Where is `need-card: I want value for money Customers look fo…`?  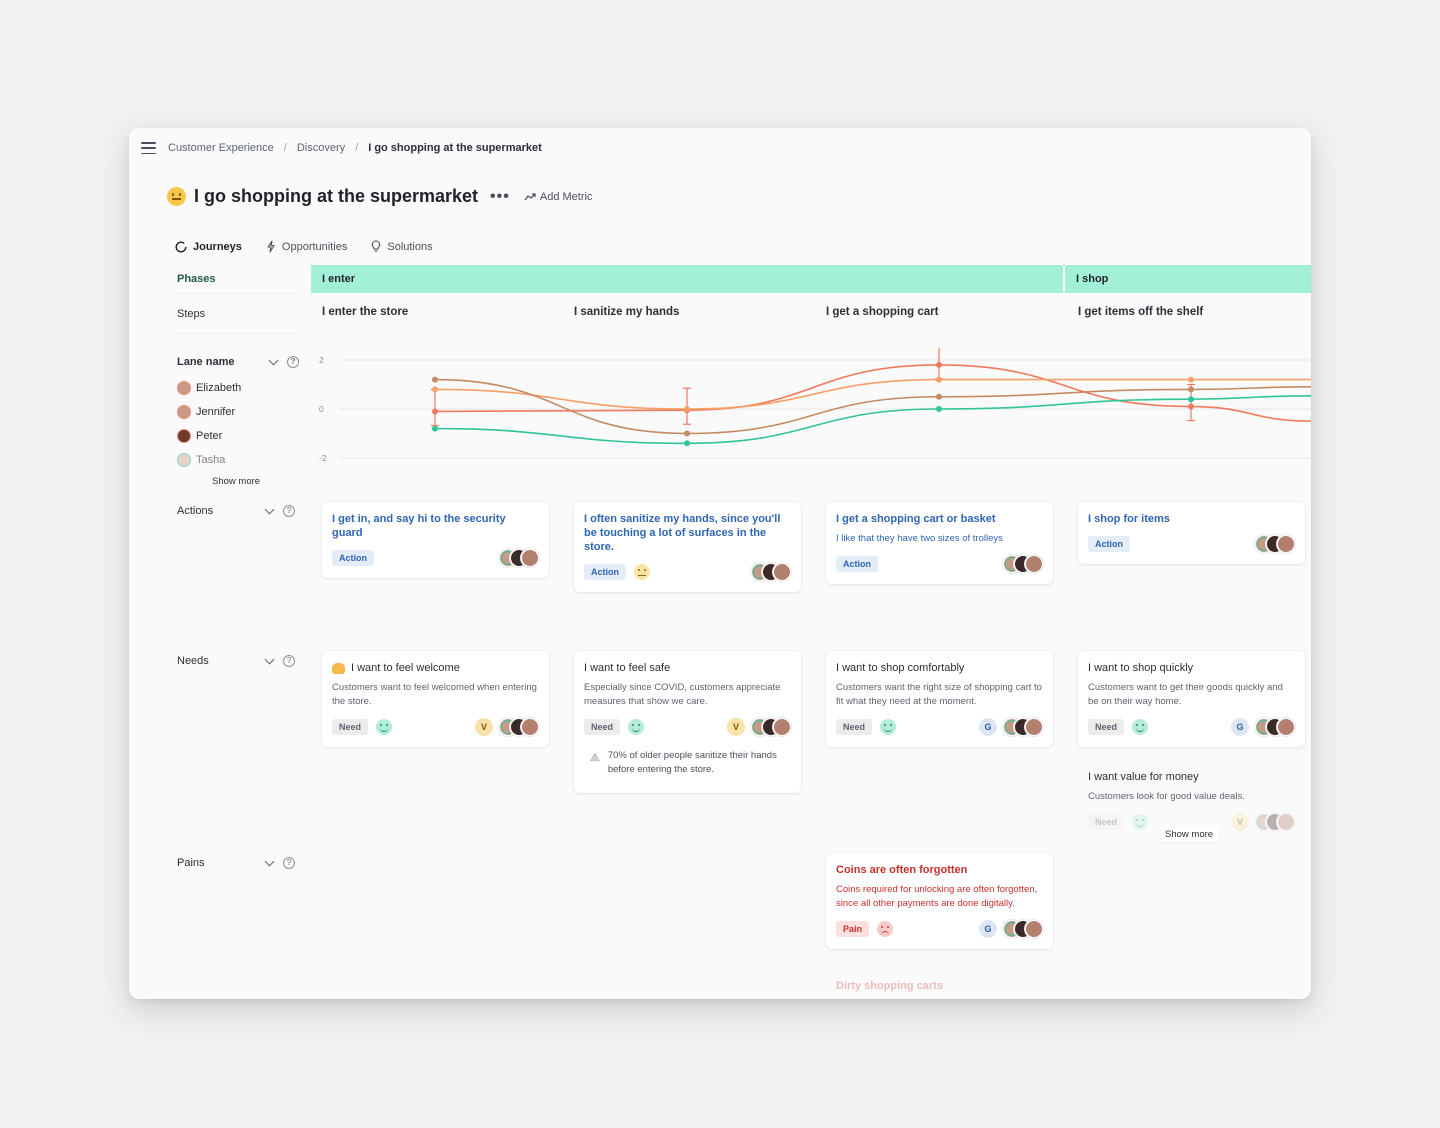
need-card: I want value for money Customers look fo… is located at coordinates (1191, 801).